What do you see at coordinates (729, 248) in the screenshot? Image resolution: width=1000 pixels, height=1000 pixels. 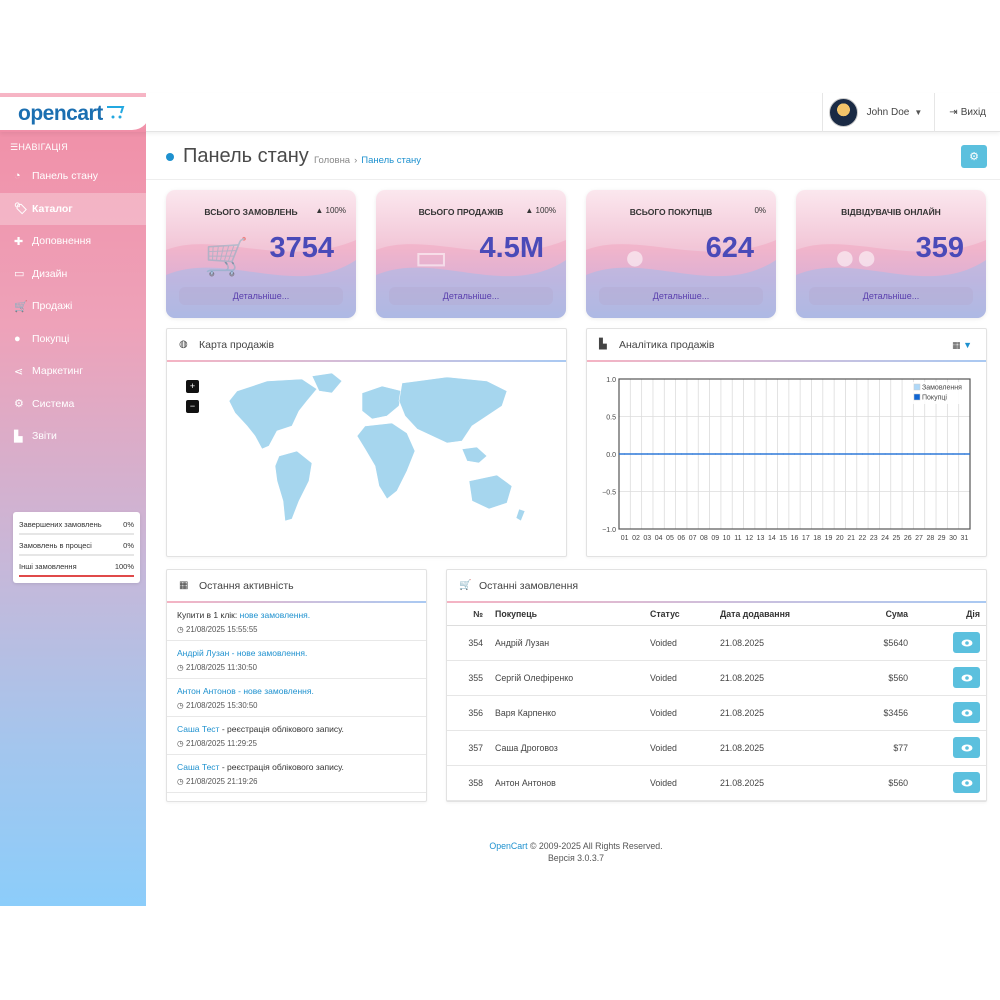 I see `tile-value: 624` at bounding box center [729, 248].